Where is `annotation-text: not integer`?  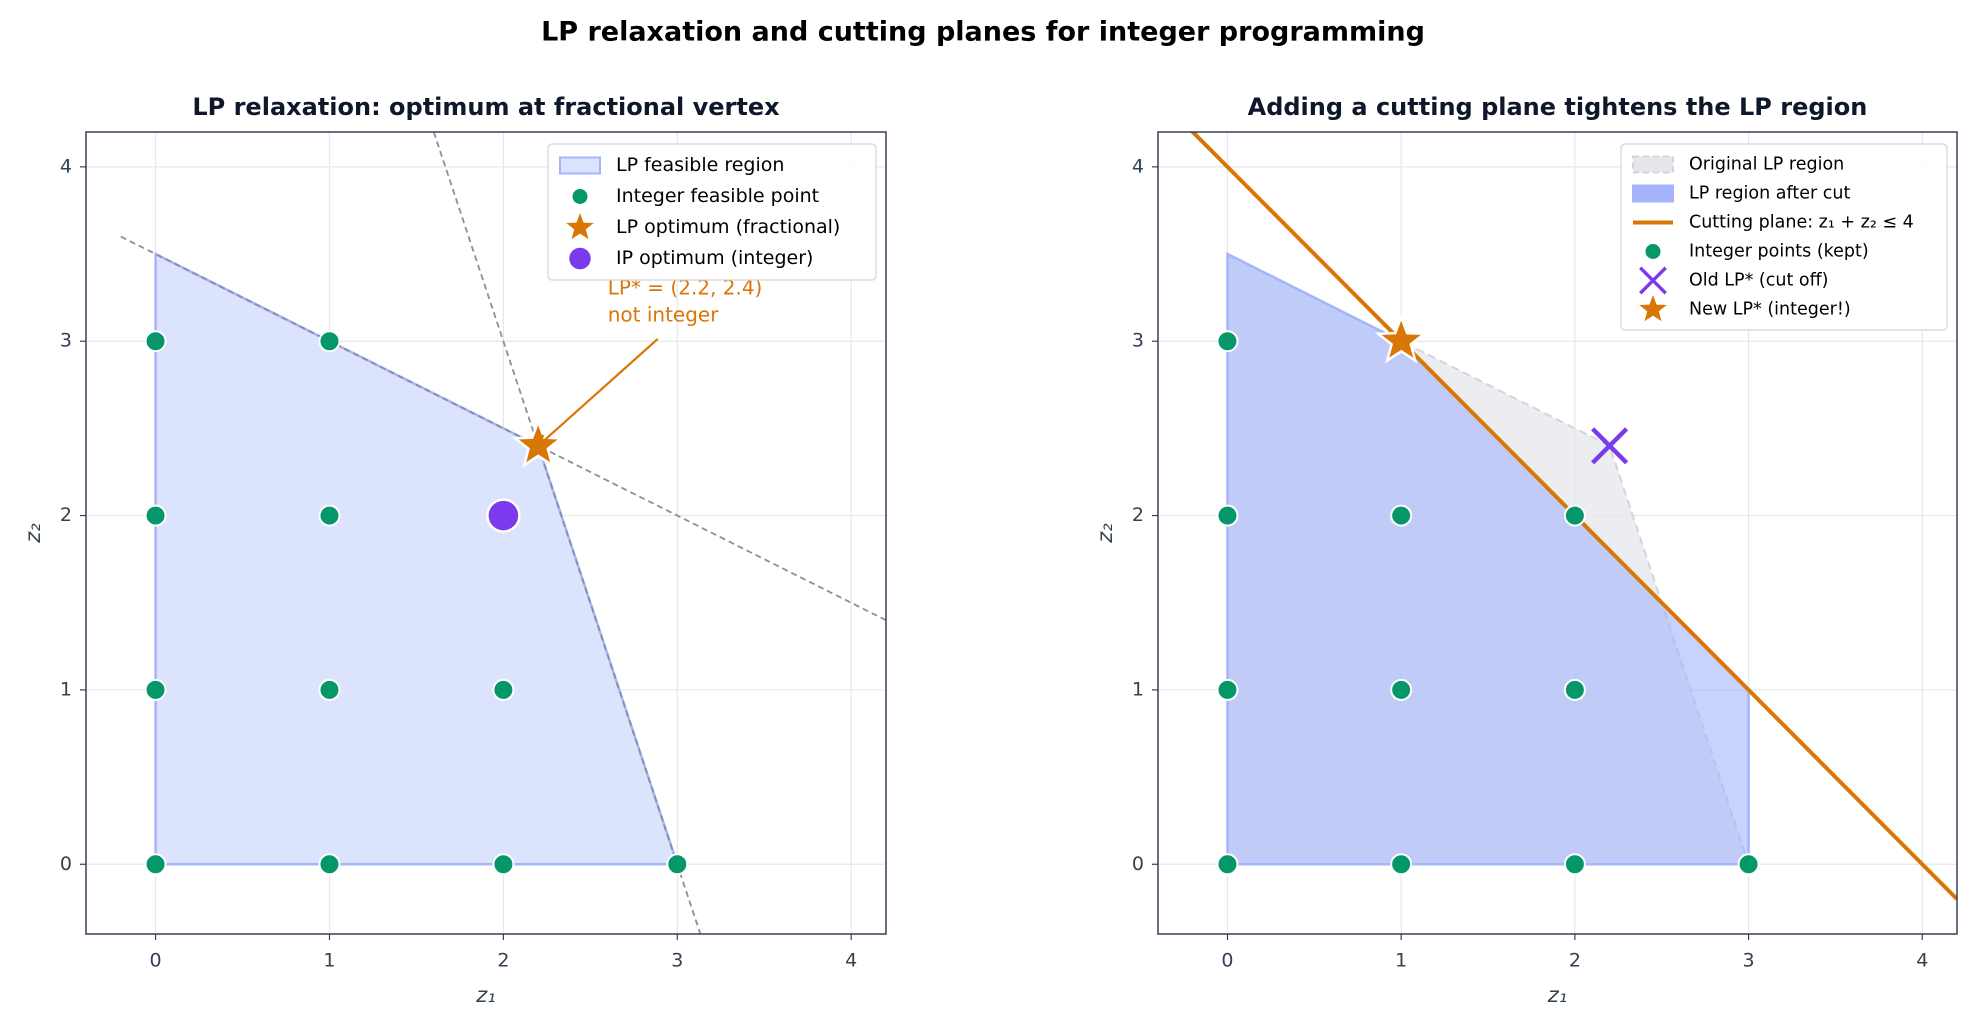
annotation-text: not integer is located at coordinates (663, 314).